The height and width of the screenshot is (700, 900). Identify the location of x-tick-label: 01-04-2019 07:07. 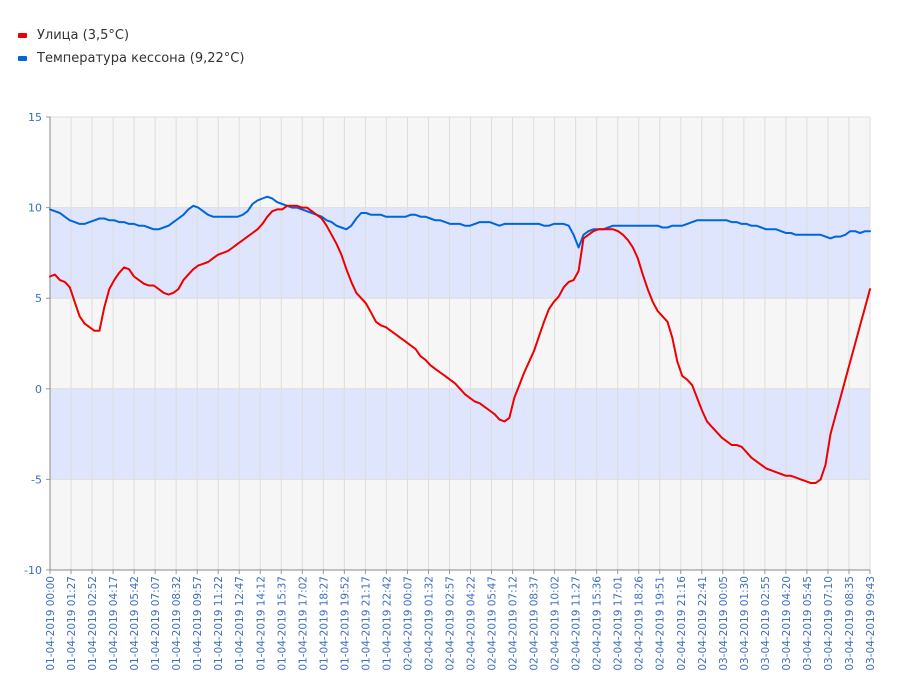
(156, 623).